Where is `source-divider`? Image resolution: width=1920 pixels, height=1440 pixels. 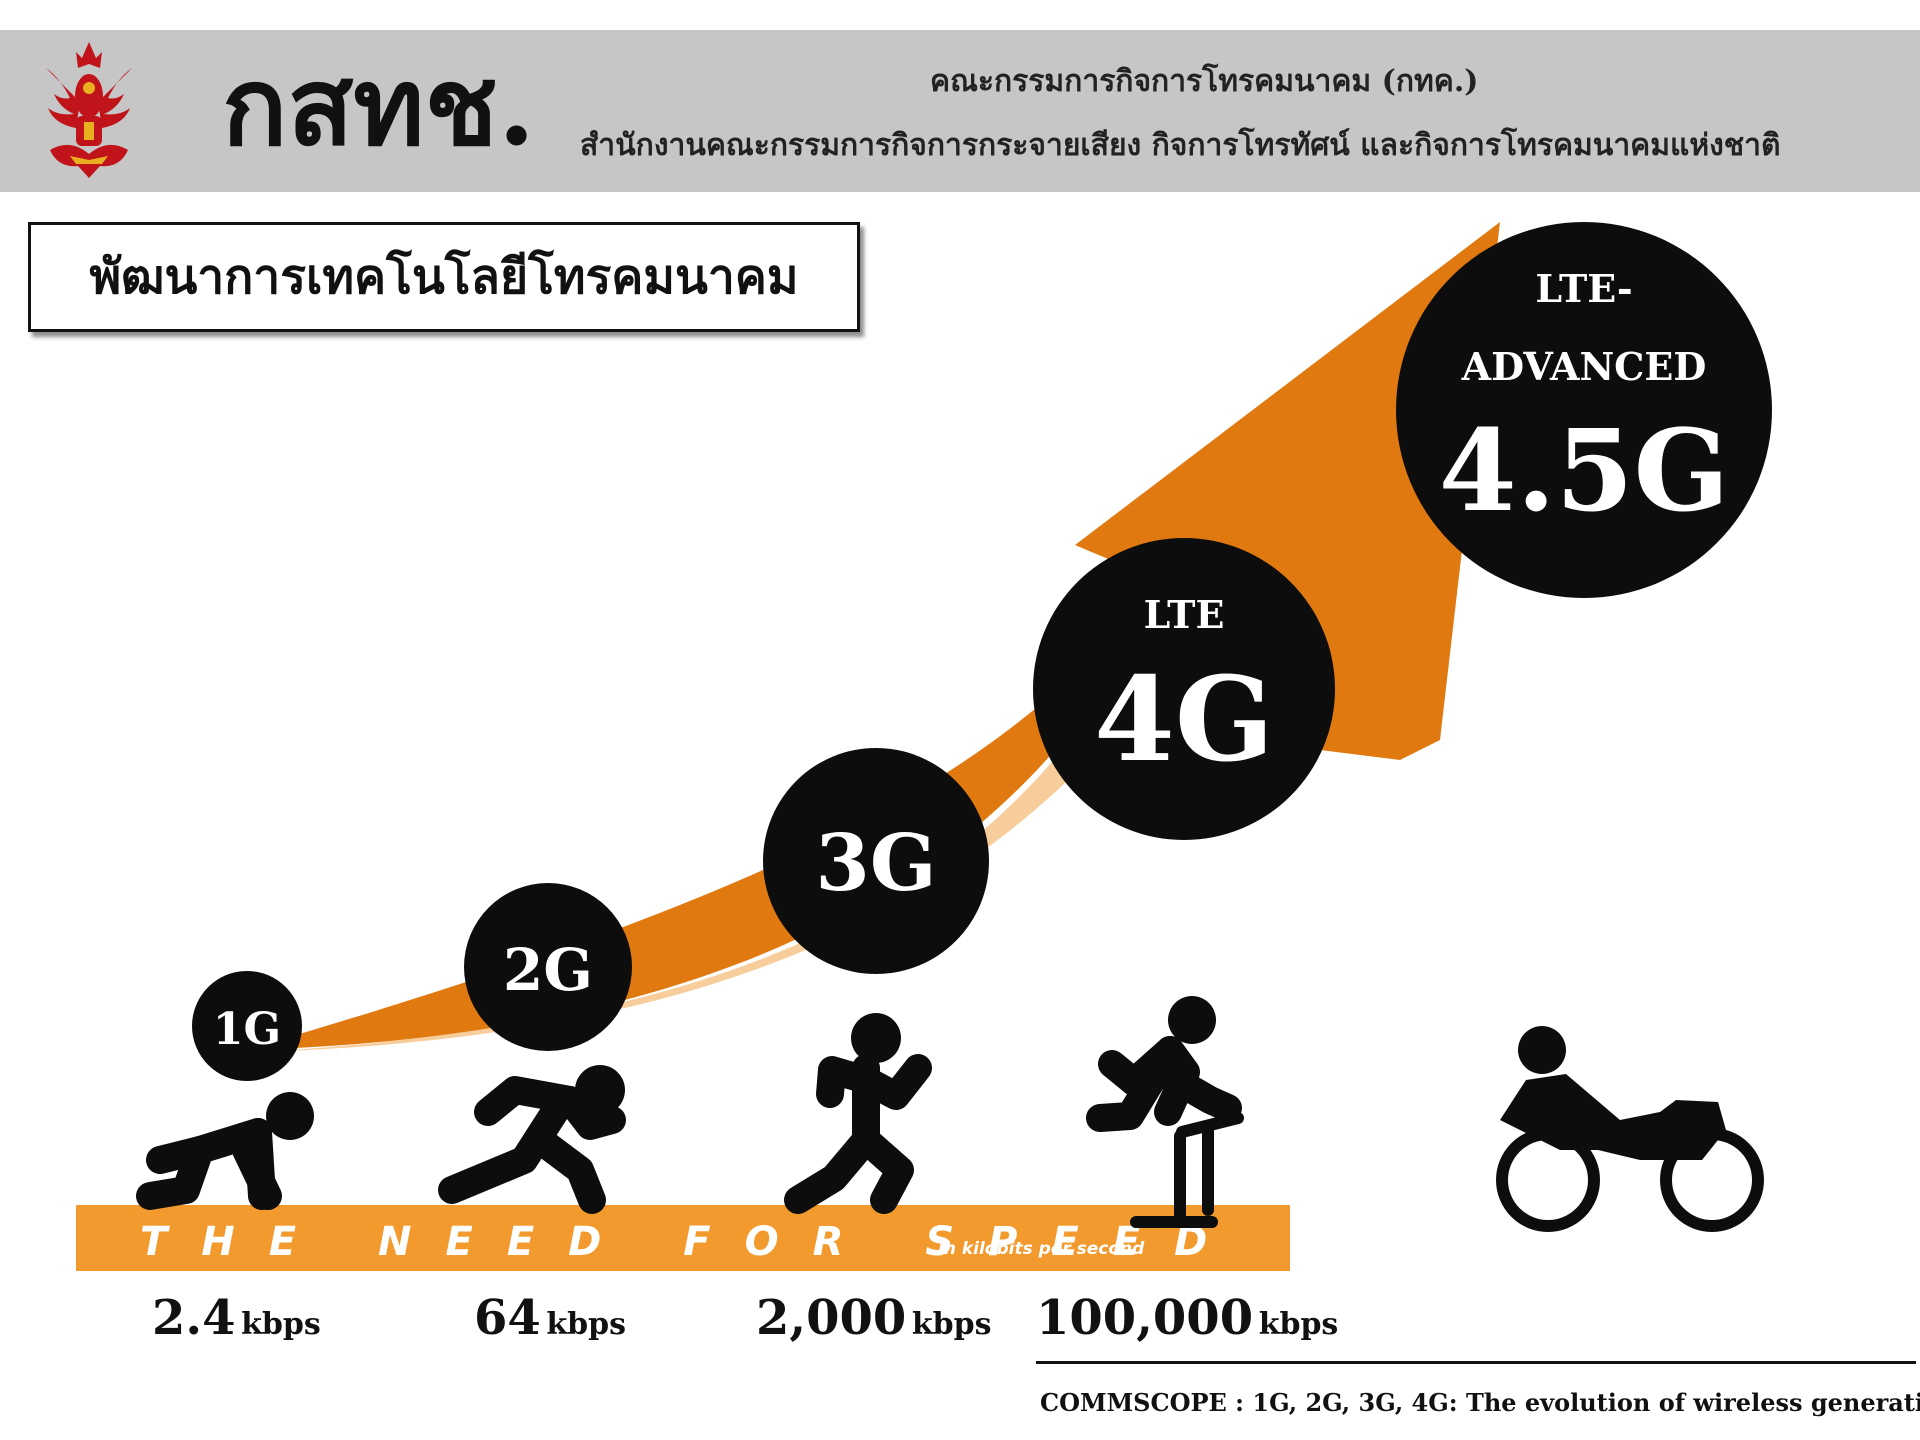
source-divider is located at coordinates (1476, 1362).